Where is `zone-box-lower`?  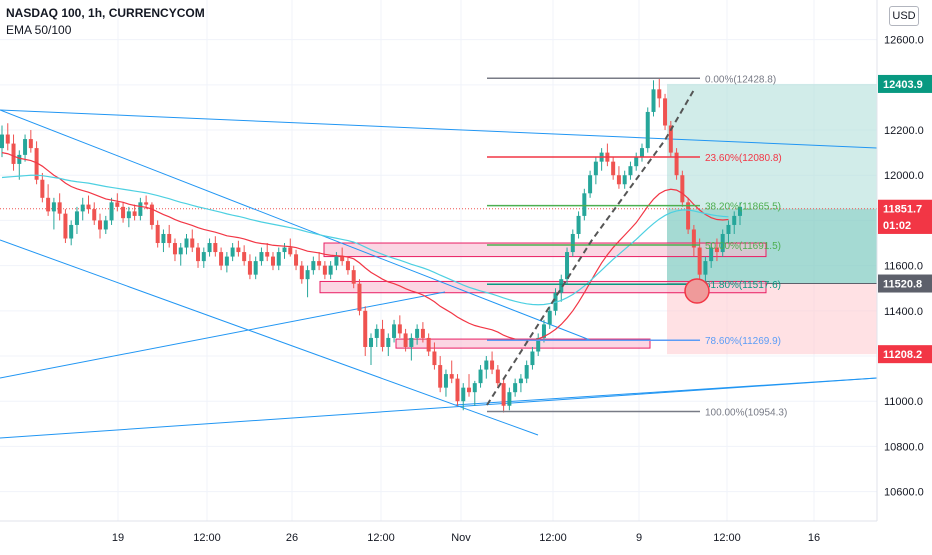 zone-box-lower is located at coordinates (523, 343).